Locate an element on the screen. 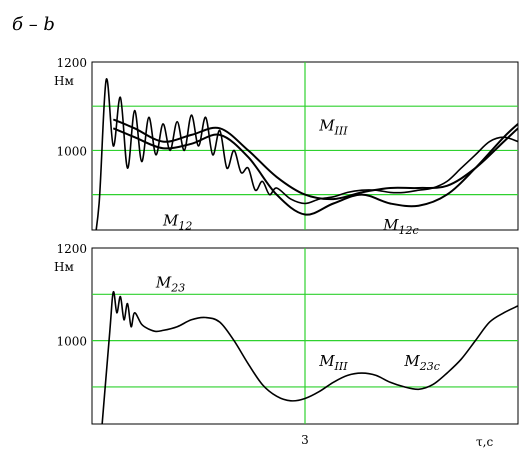 Image resolution: width=531 pixels, height=457 pixels. x-axis-label: τ,c is located at coordinates (484, 442).